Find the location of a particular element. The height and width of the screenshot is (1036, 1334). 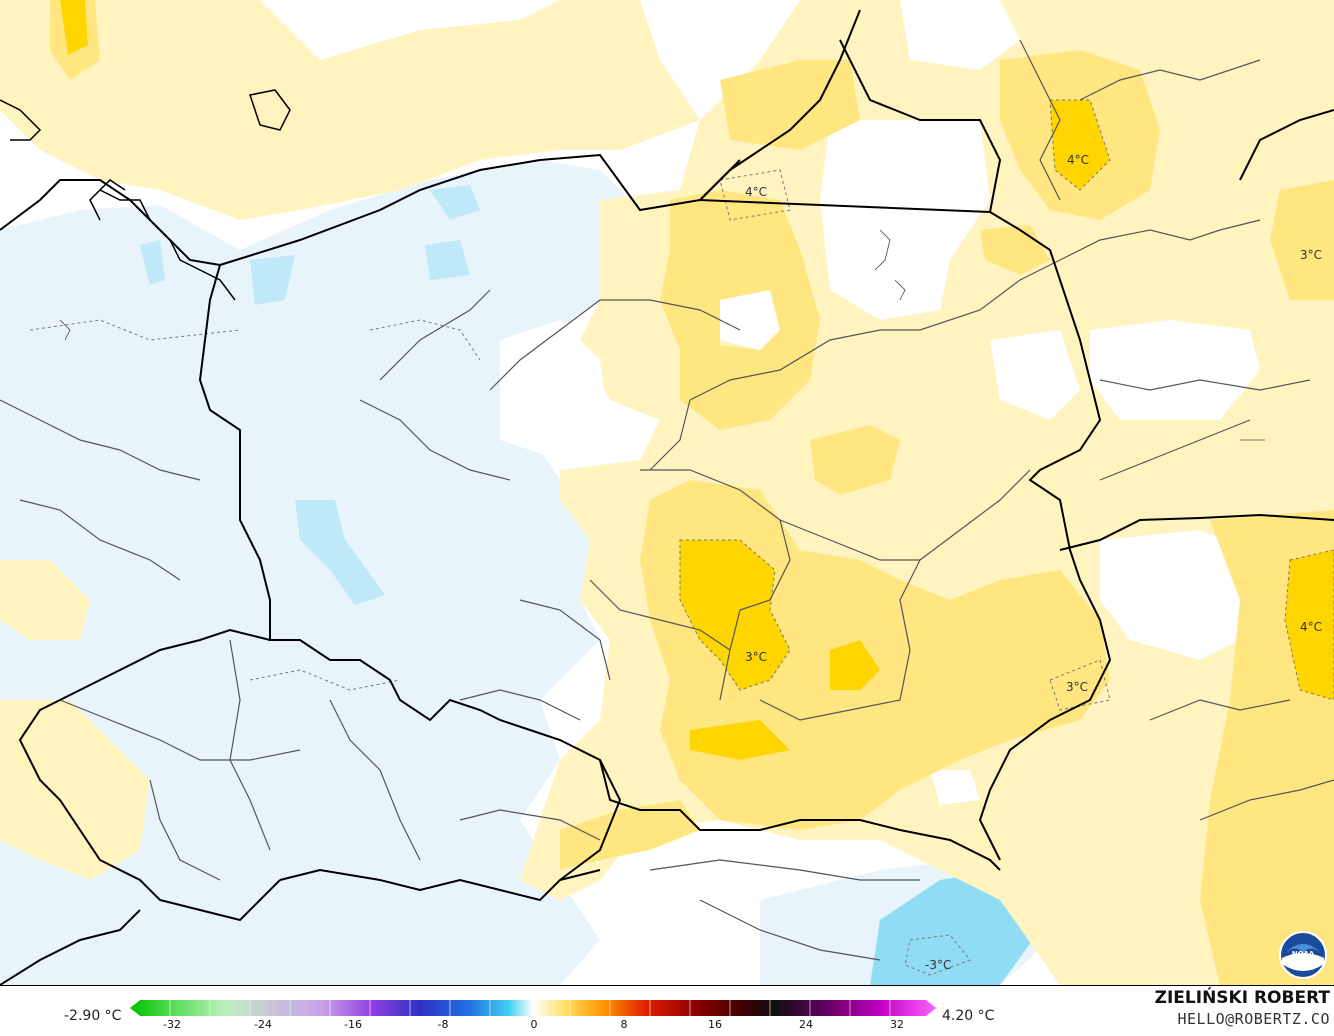

scale-tick: 8 is located at coordinates (624, 1024).